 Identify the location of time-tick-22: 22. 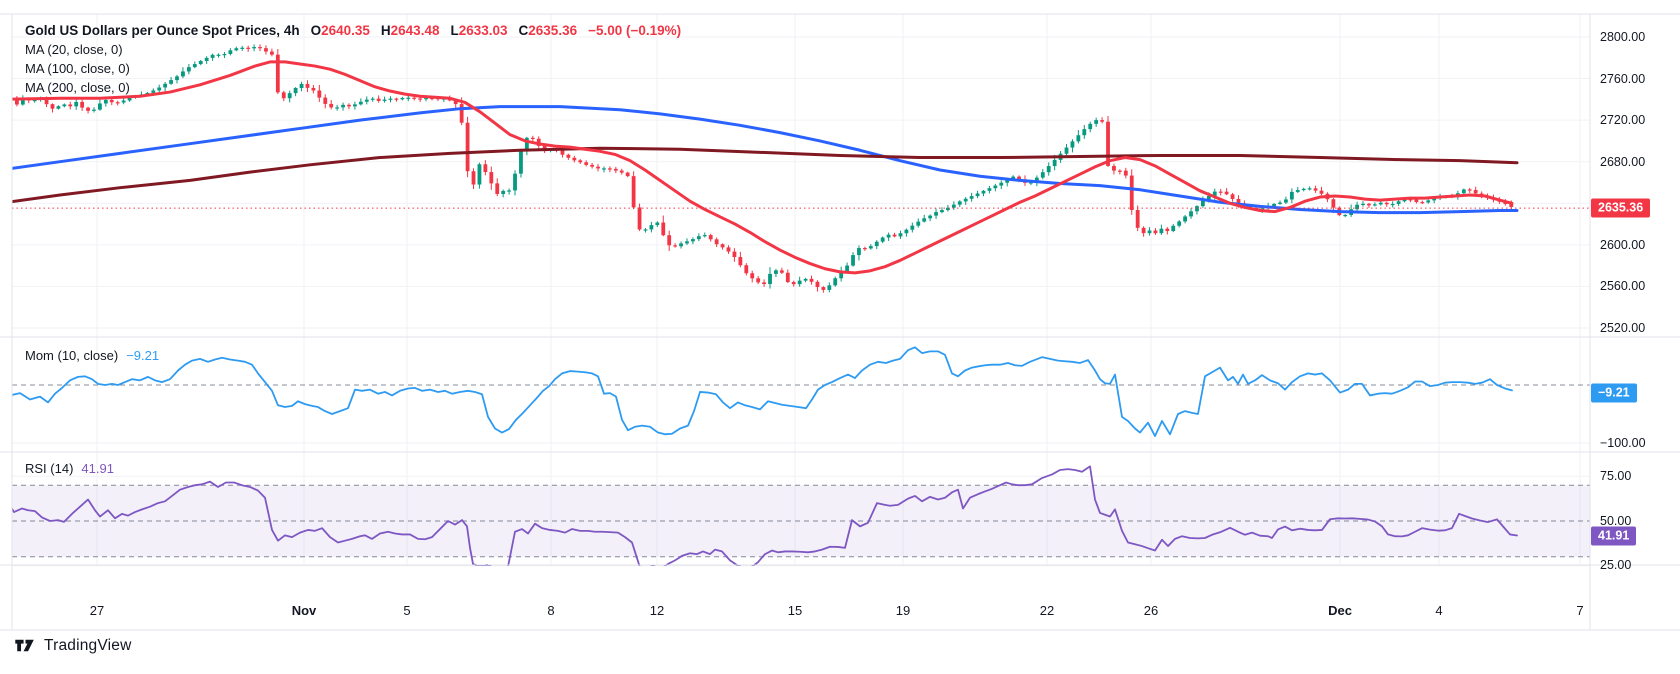
(1047, 610).